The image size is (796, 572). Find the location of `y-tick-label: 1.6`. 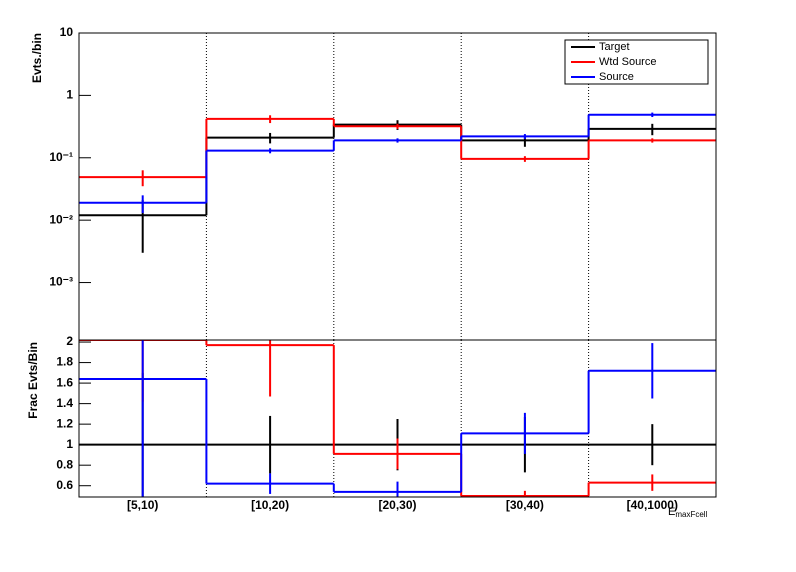

y-tick-label: 1.6 is located at coordinates (64, 382).